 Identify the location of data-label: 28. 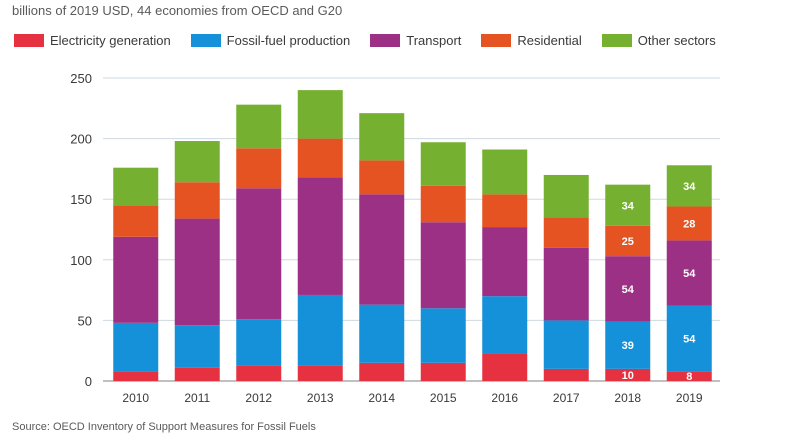
(689, 224).